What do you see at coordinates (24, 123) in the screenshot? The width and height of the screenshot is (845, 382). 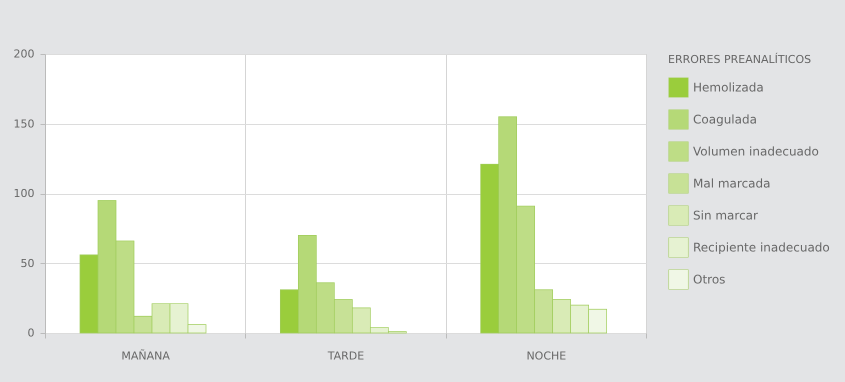 I see `y-tick-label: 150` at bounding box center [24, 123].